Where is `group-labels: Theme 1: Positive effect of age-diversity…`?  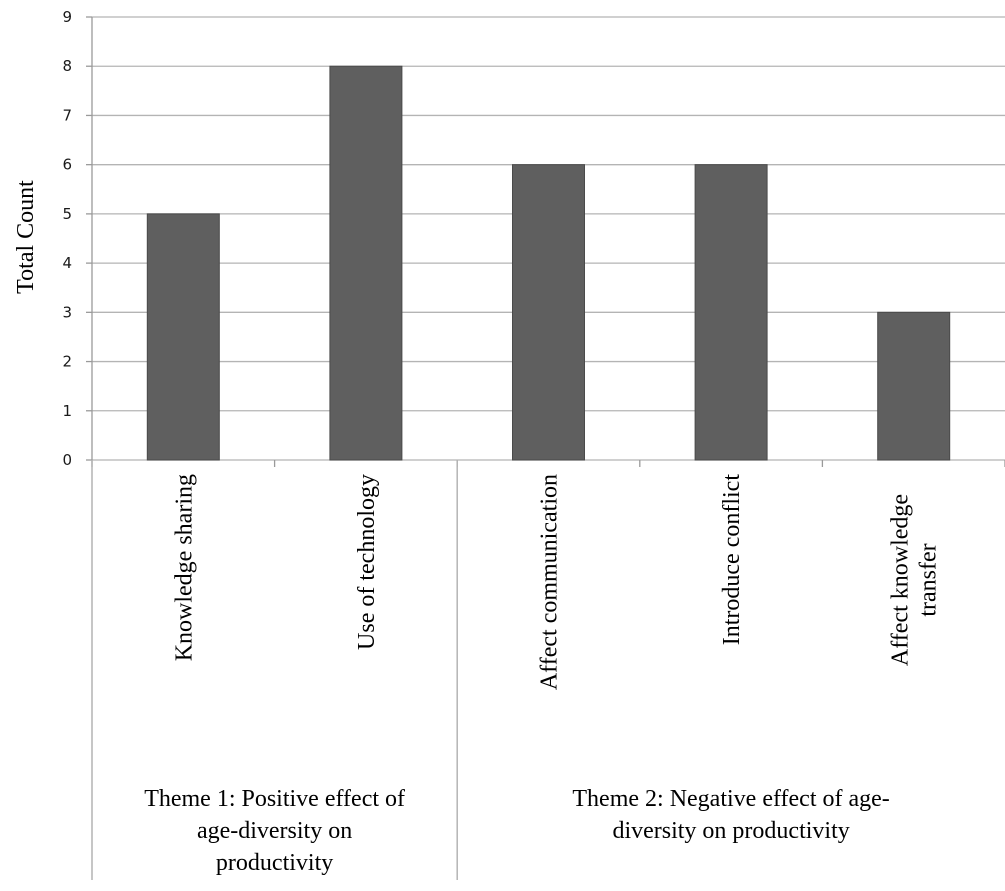 group-labels: Theme 1: Positive effect of age-diversity… is located at coordinates (517, 831).